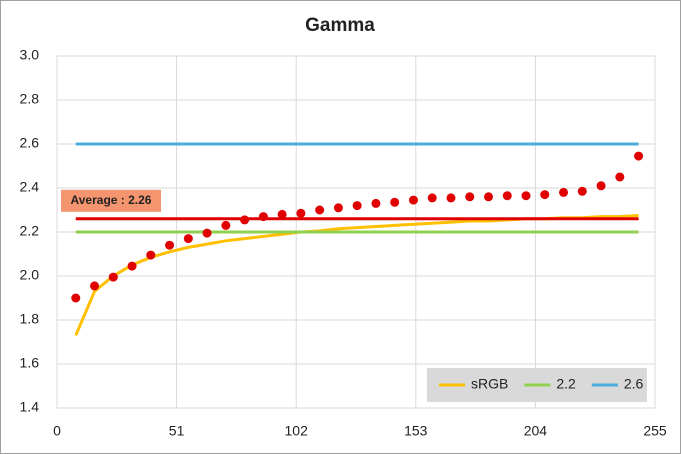  What do you see at coordinates (30, 187) in the screenshot?
I see `y-tick-label: 2.4` at bounding box center [30, 187].